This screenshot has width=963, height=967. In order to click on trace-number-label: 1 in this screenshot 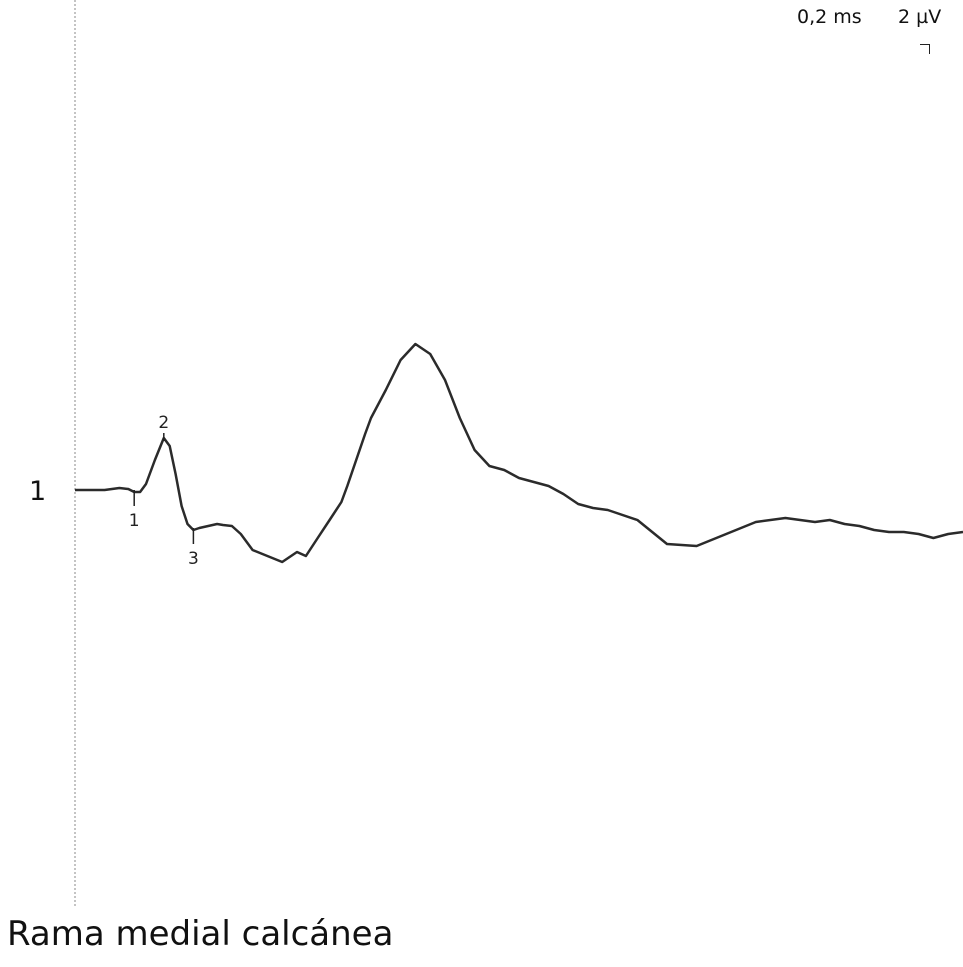, I will do `click(38, 491)`.